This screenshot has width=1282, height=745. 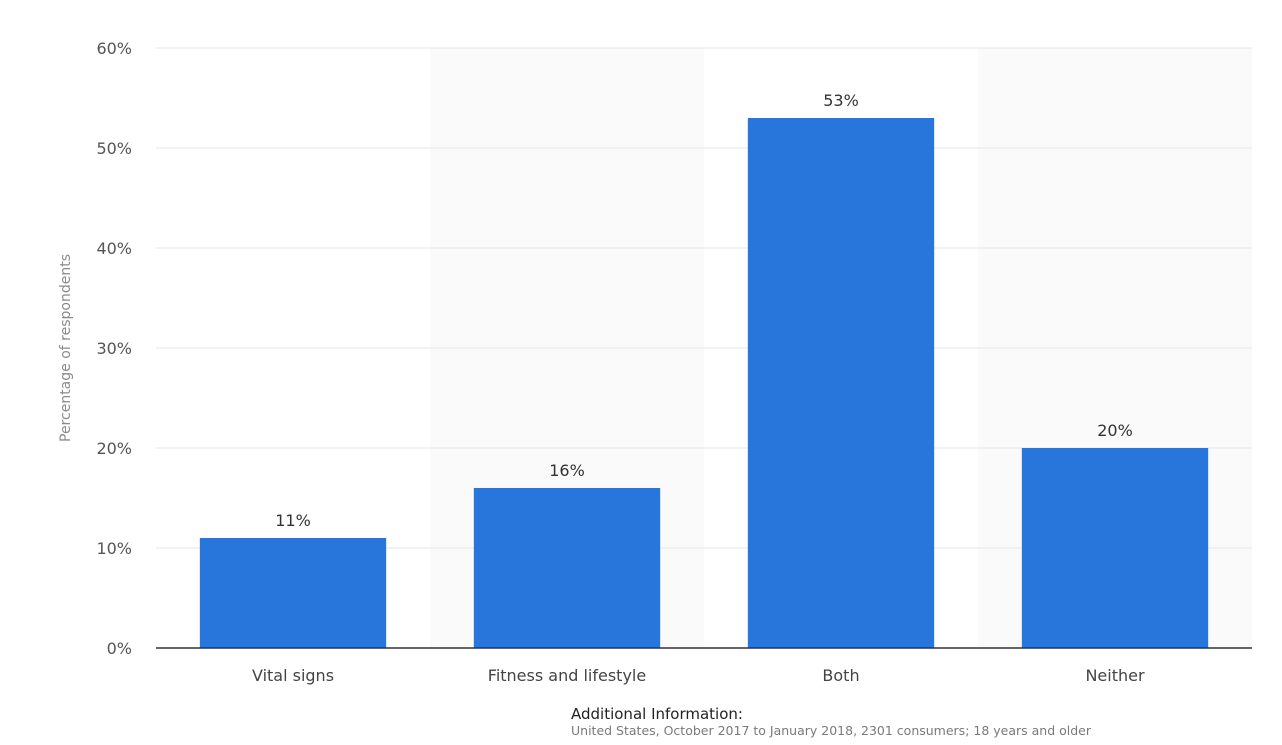 I want to click on data-label: 16%, so click(x=567, y=470).